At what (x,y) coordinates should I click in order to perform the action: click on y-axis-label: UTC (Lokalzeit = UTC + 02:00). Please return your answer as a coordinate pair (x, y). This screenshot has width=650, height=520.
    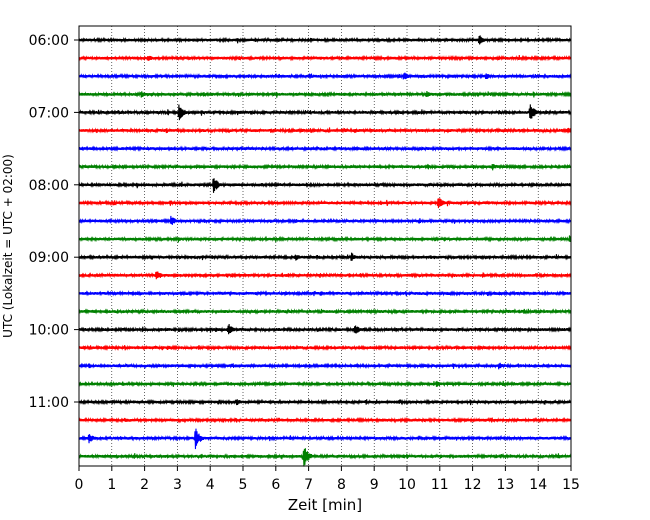
    Looking at the image, I should click on (8, 246).